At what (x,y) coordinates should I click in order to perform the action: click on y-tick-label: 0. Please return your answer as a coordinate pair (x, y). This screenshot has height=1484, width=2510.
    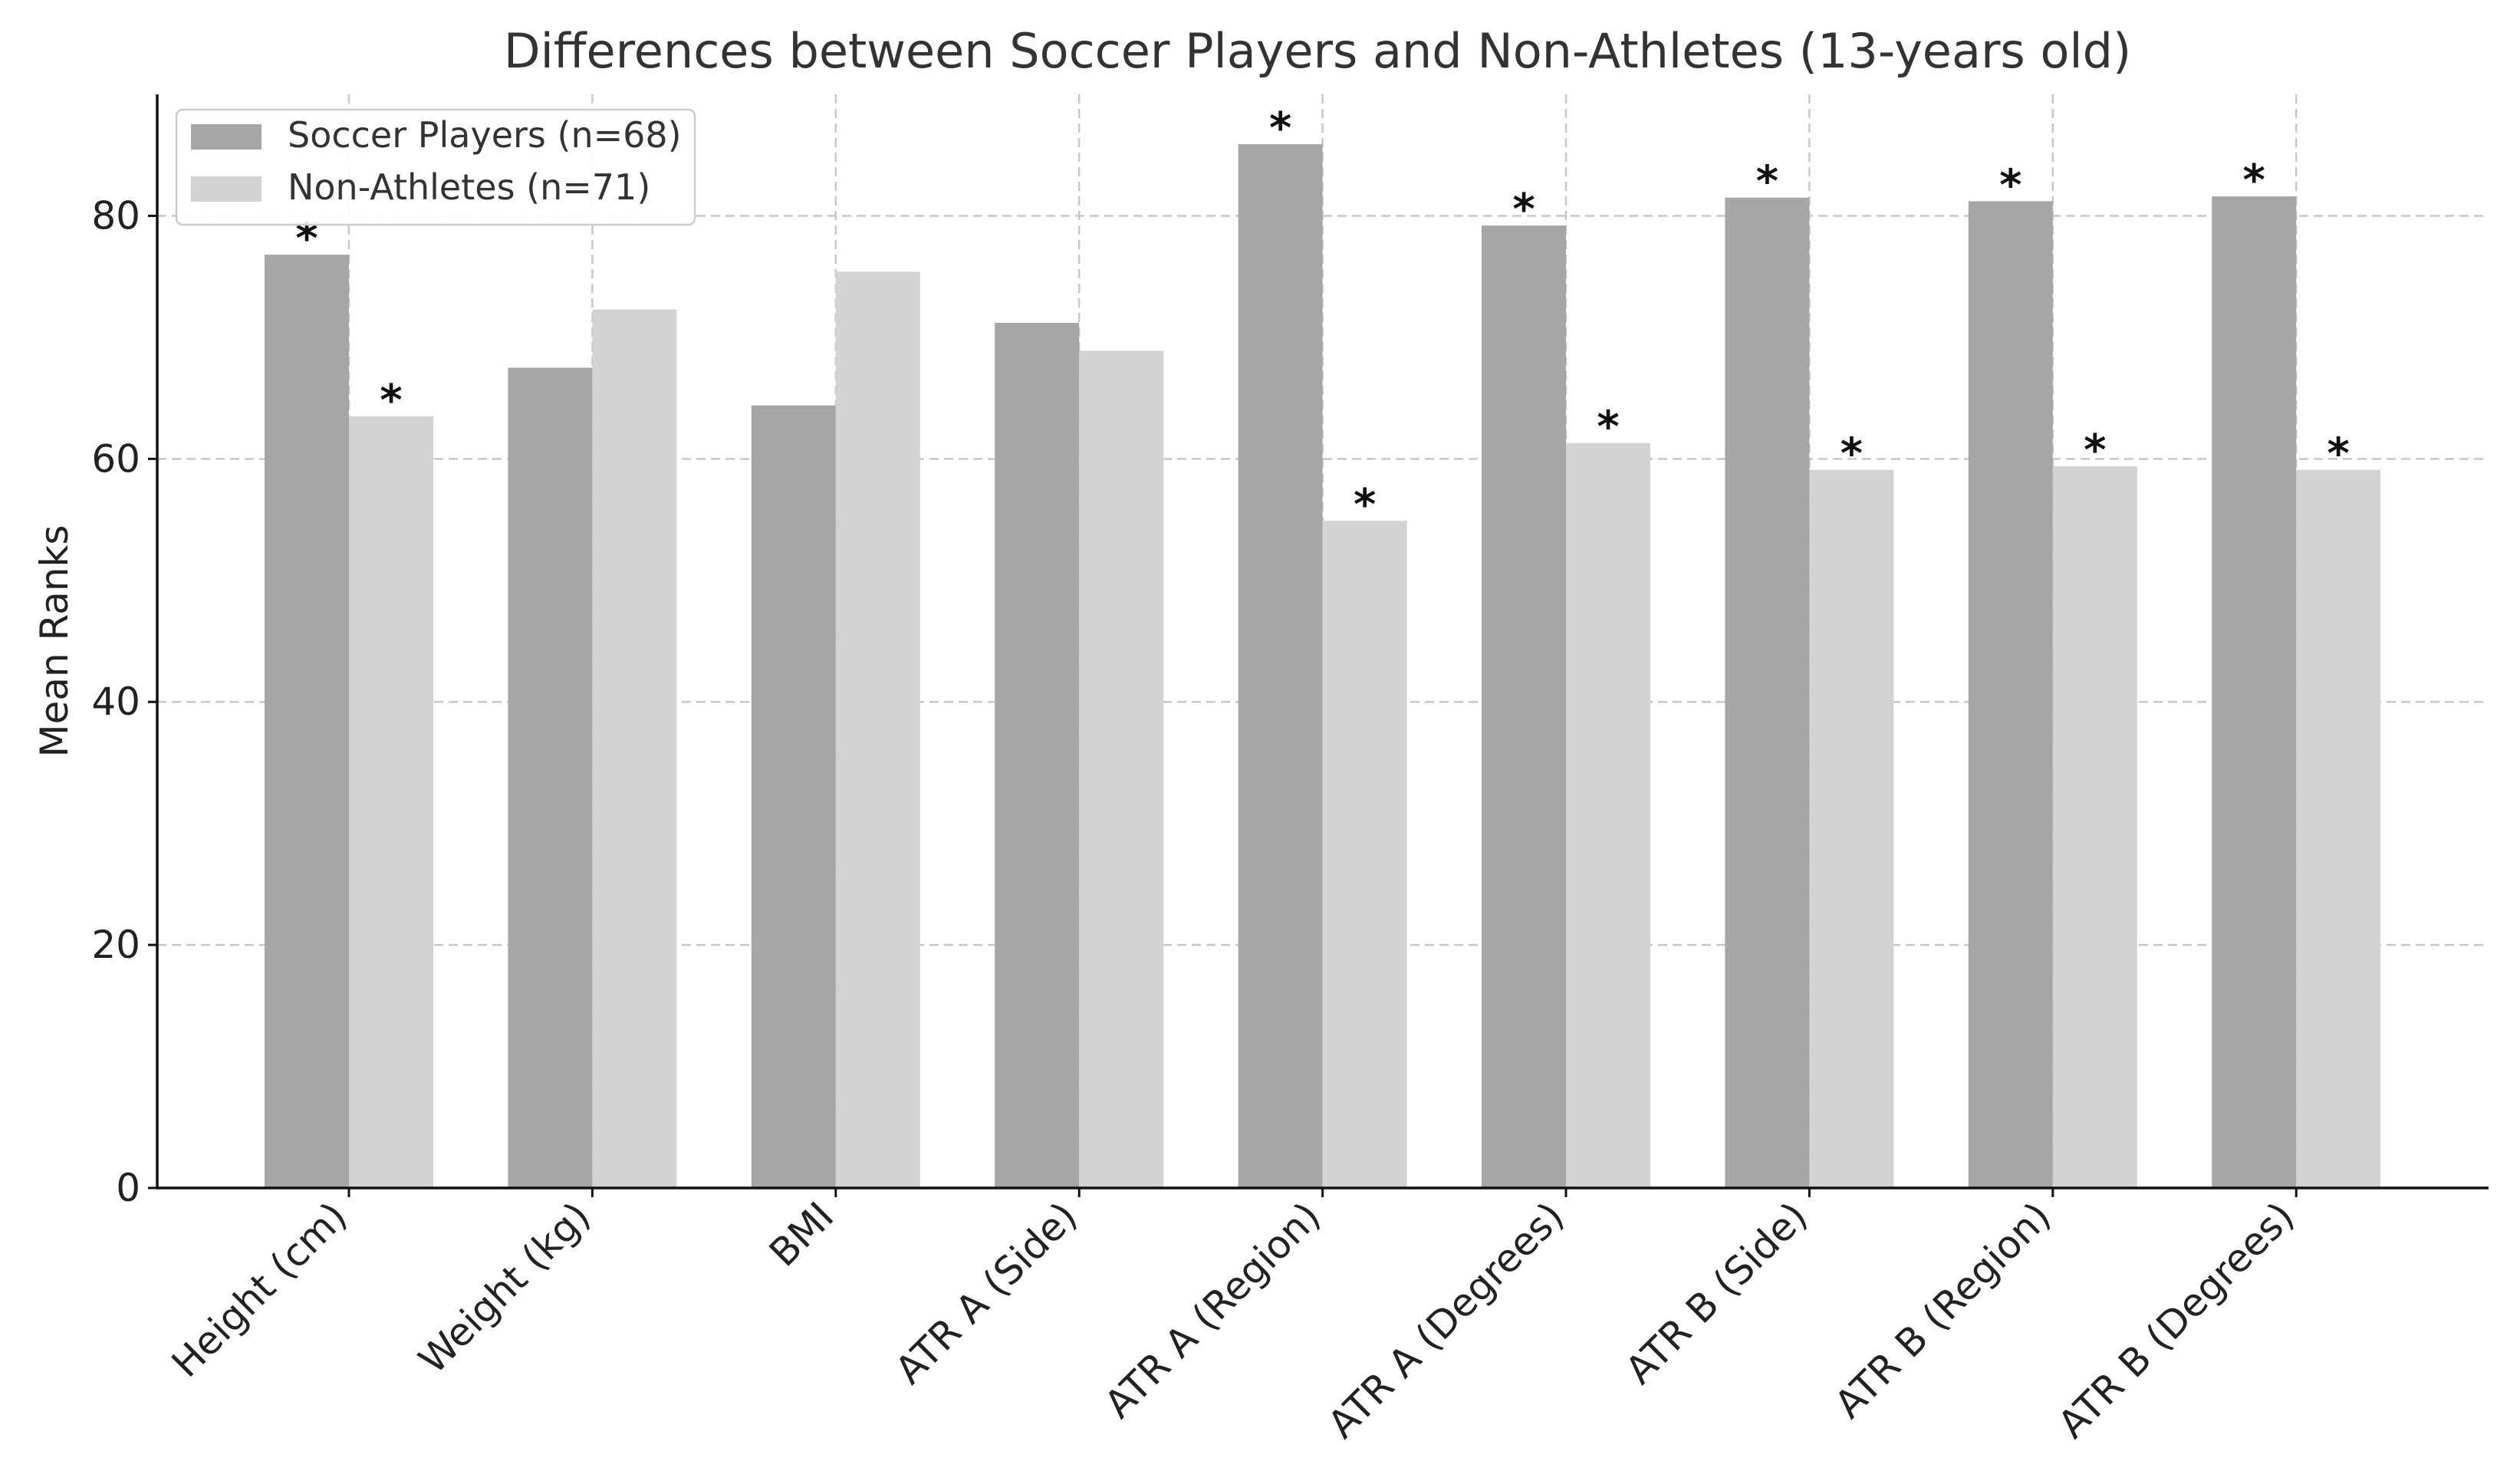
    Looking at the image, I should click on (128, 1188).